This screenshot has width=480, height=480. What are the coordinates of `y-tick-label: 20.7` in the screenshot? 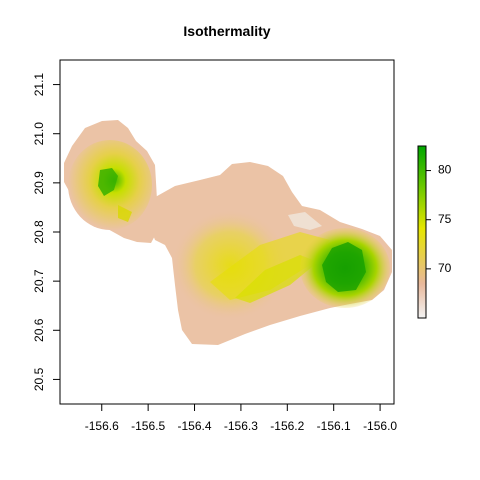 It's located at (39, 281).